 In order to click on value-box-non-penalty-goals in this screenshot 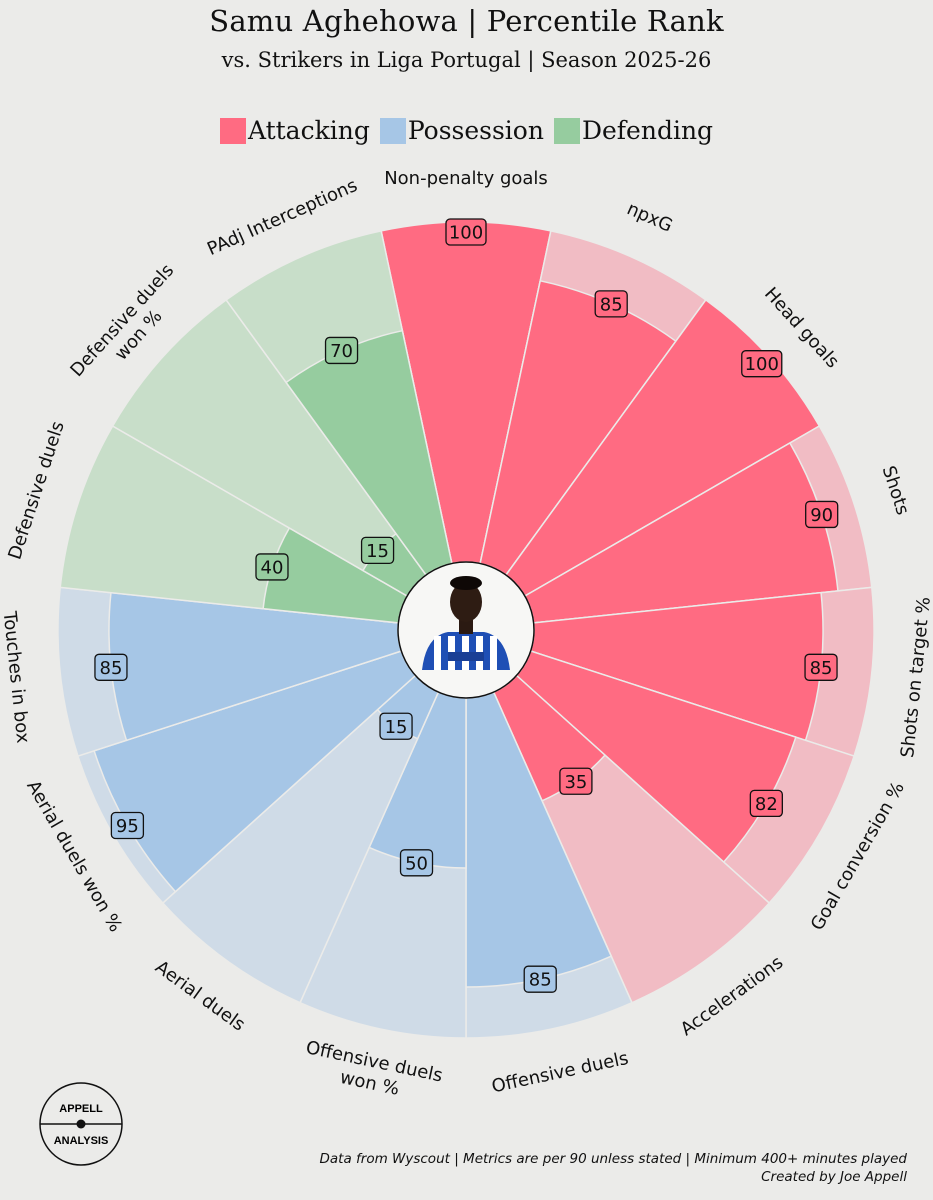, I will do `click(466, 232)`.